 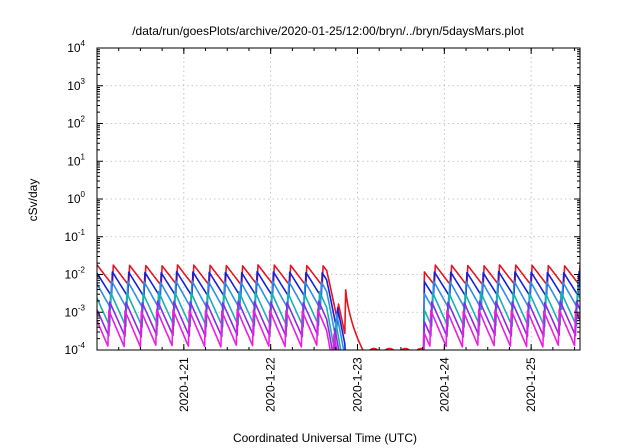 What do you see at coordinates (75, 236) in the screenshot?
I see `y-tick-label: 10⁻¹` at bounding box center [75, 236].